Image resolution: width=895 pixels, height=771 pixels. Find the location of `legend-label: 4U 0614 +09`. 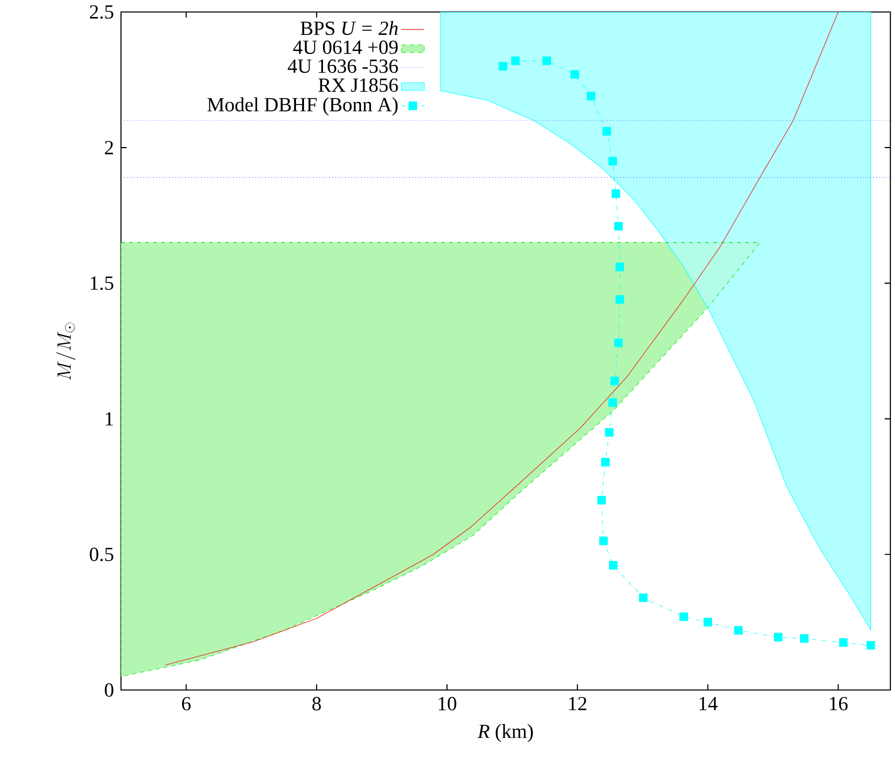

legend-label: 4U 0614 +09 is located at coordinates (345, 47).